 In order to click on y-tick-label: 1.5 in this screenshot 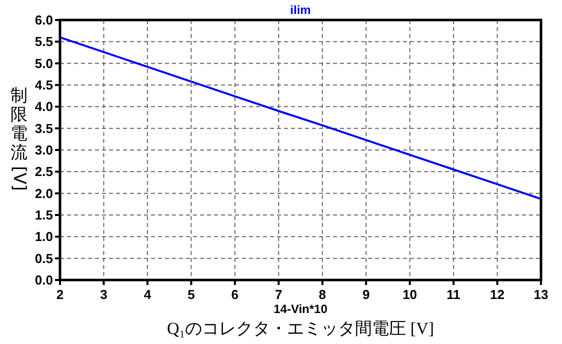, I will do `click(43, 215)`.